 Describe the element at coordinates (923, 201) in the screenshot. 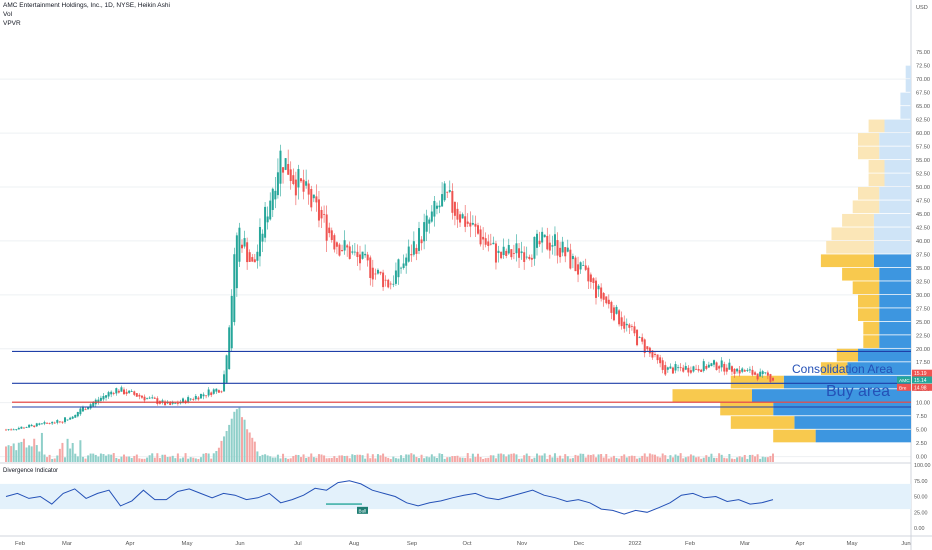

I see `price-tick-label: 47.50` at that location.